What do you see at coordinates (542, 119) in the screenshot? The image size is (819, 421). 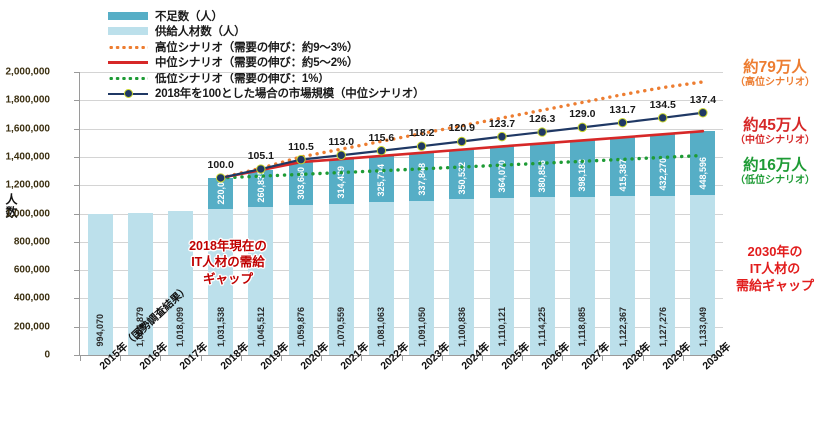 I see `market-index-label: 126.3` at bounding box center [542, 119].